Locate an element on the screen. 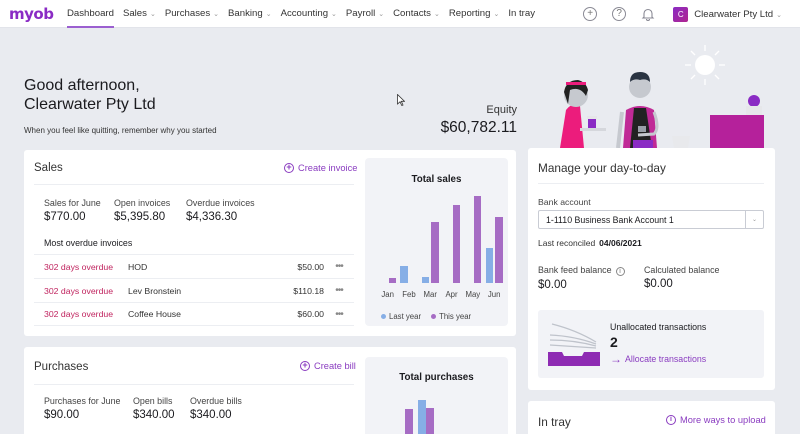  plus-circle-icon: + is located at coordinates (305, 366).